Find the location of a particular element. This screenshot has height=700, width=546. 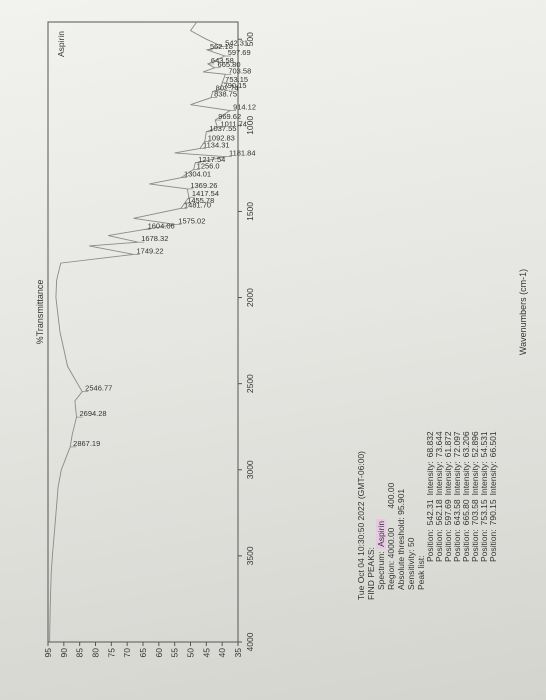

y-tick-label: 85 is located at coordinates (80, 653).